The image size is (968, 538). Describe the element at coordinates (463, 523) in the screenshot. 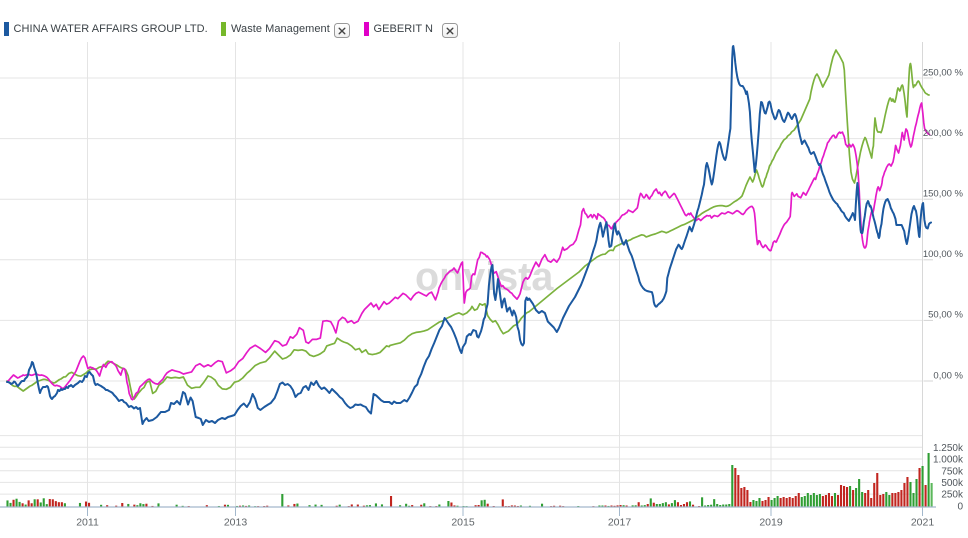

I see `svg-text: 2015` at that location.